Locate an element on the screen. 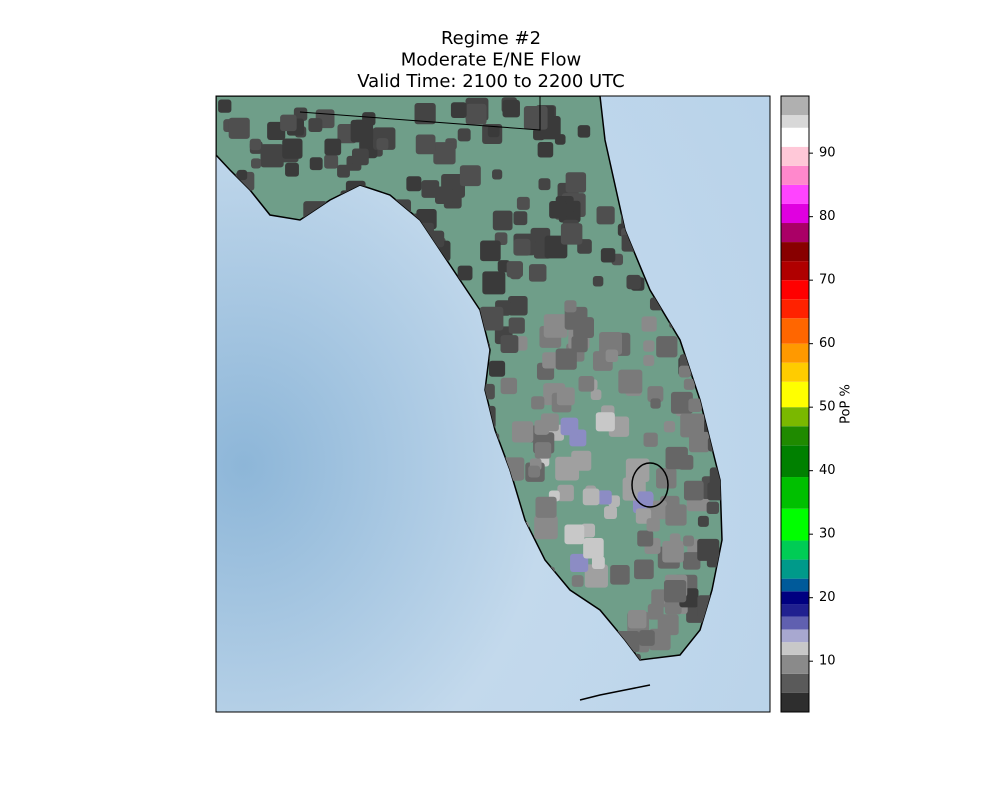 The width and height of the screenshot is (1000, 804). colorbar-frame is located at coordinates (795, 404).